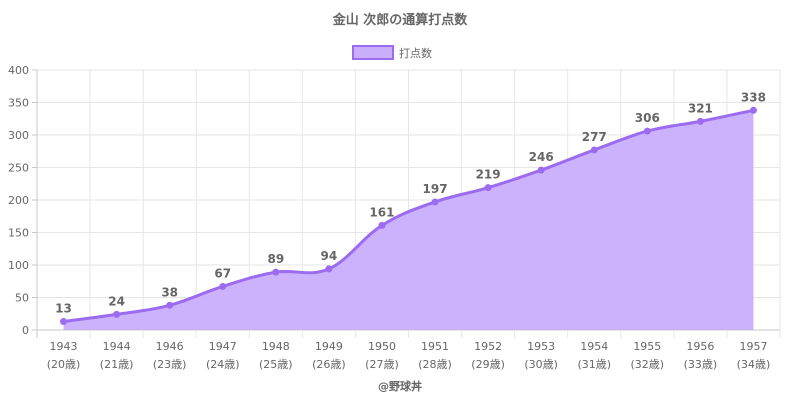 The height and width of the screenshot is (400, 800). Describe the element at coordinates (753, 97) in the screenshot. I see `data-label: 338` at that location.